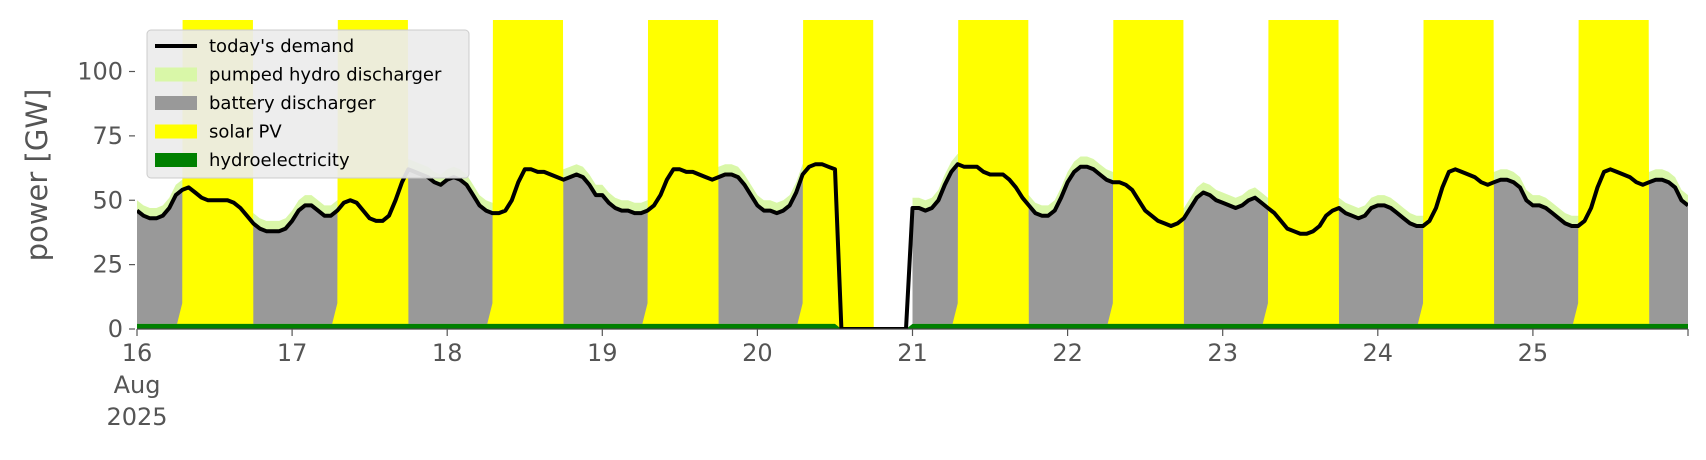 Image resolution: width=1706 pixels, height=460 pixels. I want to click on y-tick-label: 100, so click(100, 72).